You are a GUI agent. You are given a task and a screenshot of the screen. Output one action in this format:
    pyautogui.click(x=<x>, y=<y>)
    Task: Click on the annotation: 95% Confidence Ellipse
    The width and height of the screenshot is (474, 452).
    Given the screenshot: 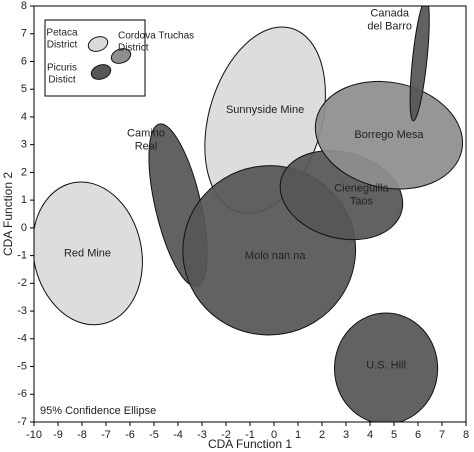 What is the action you would take?
    pyautogui.click(x=98, y=411)
    